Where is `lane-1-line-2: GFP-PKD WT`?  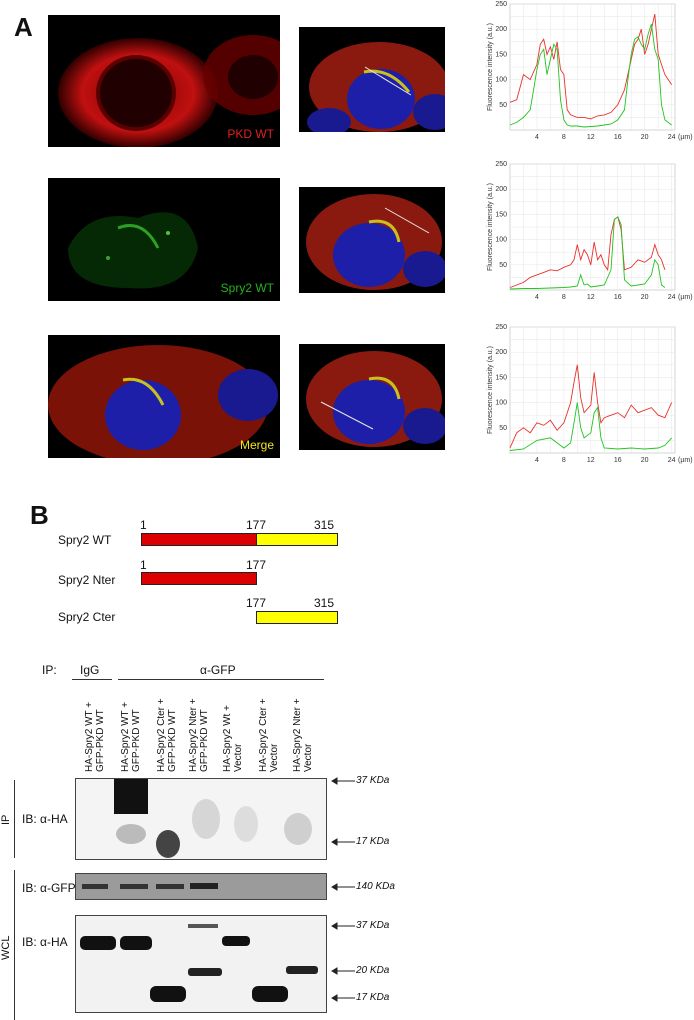
lane-1-line-2: GFP-PKD WT is located at coordinates (100, 740).